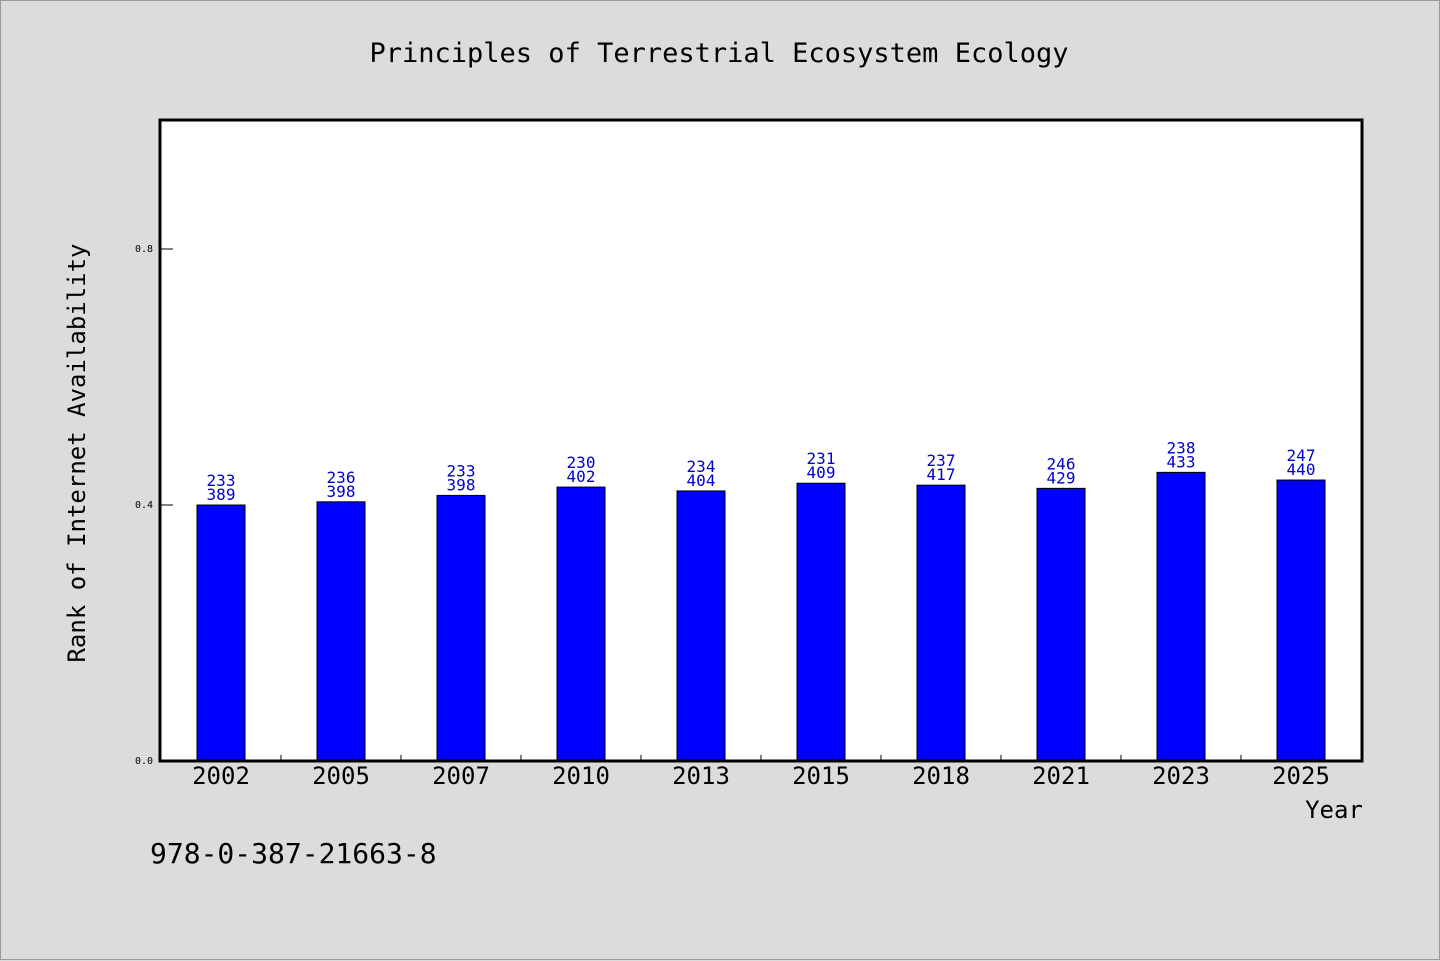 This screenshot has height=961, width=1440. Describe the element at coordinates (1301, 469) in the screenshot. I see `data-label-bottom-2025: 440` at that location.